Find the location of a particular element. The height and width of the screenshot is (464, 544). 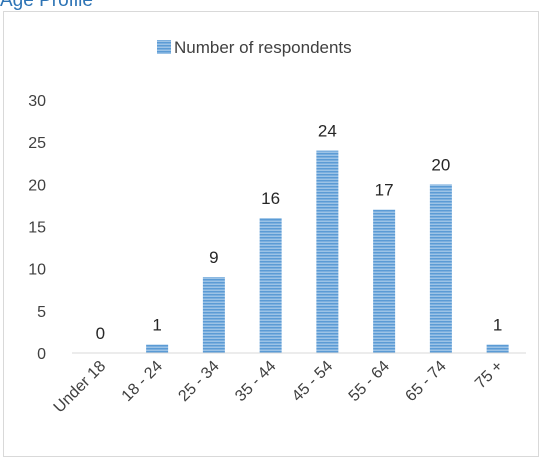

y-tick-label: 20 is located at coordinates (37, 185).